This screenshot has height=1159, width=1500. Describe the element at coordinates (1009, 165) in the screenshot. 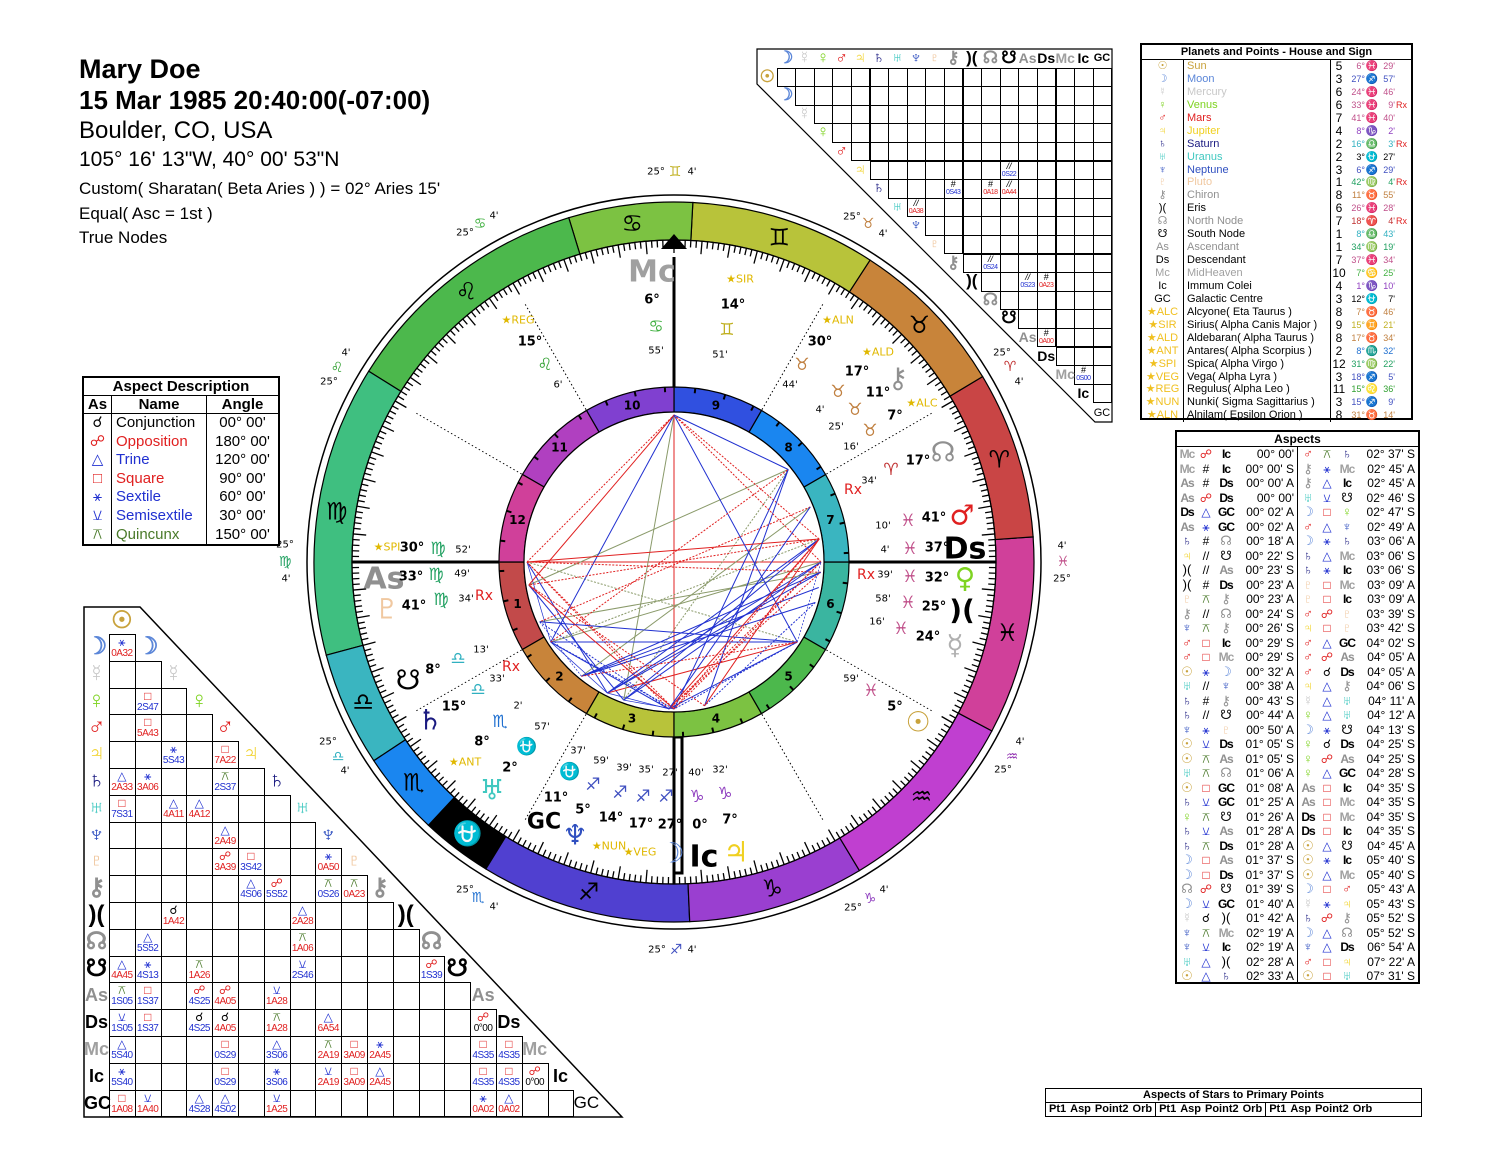

I see `aspect-parallel-icon: //` at that location.